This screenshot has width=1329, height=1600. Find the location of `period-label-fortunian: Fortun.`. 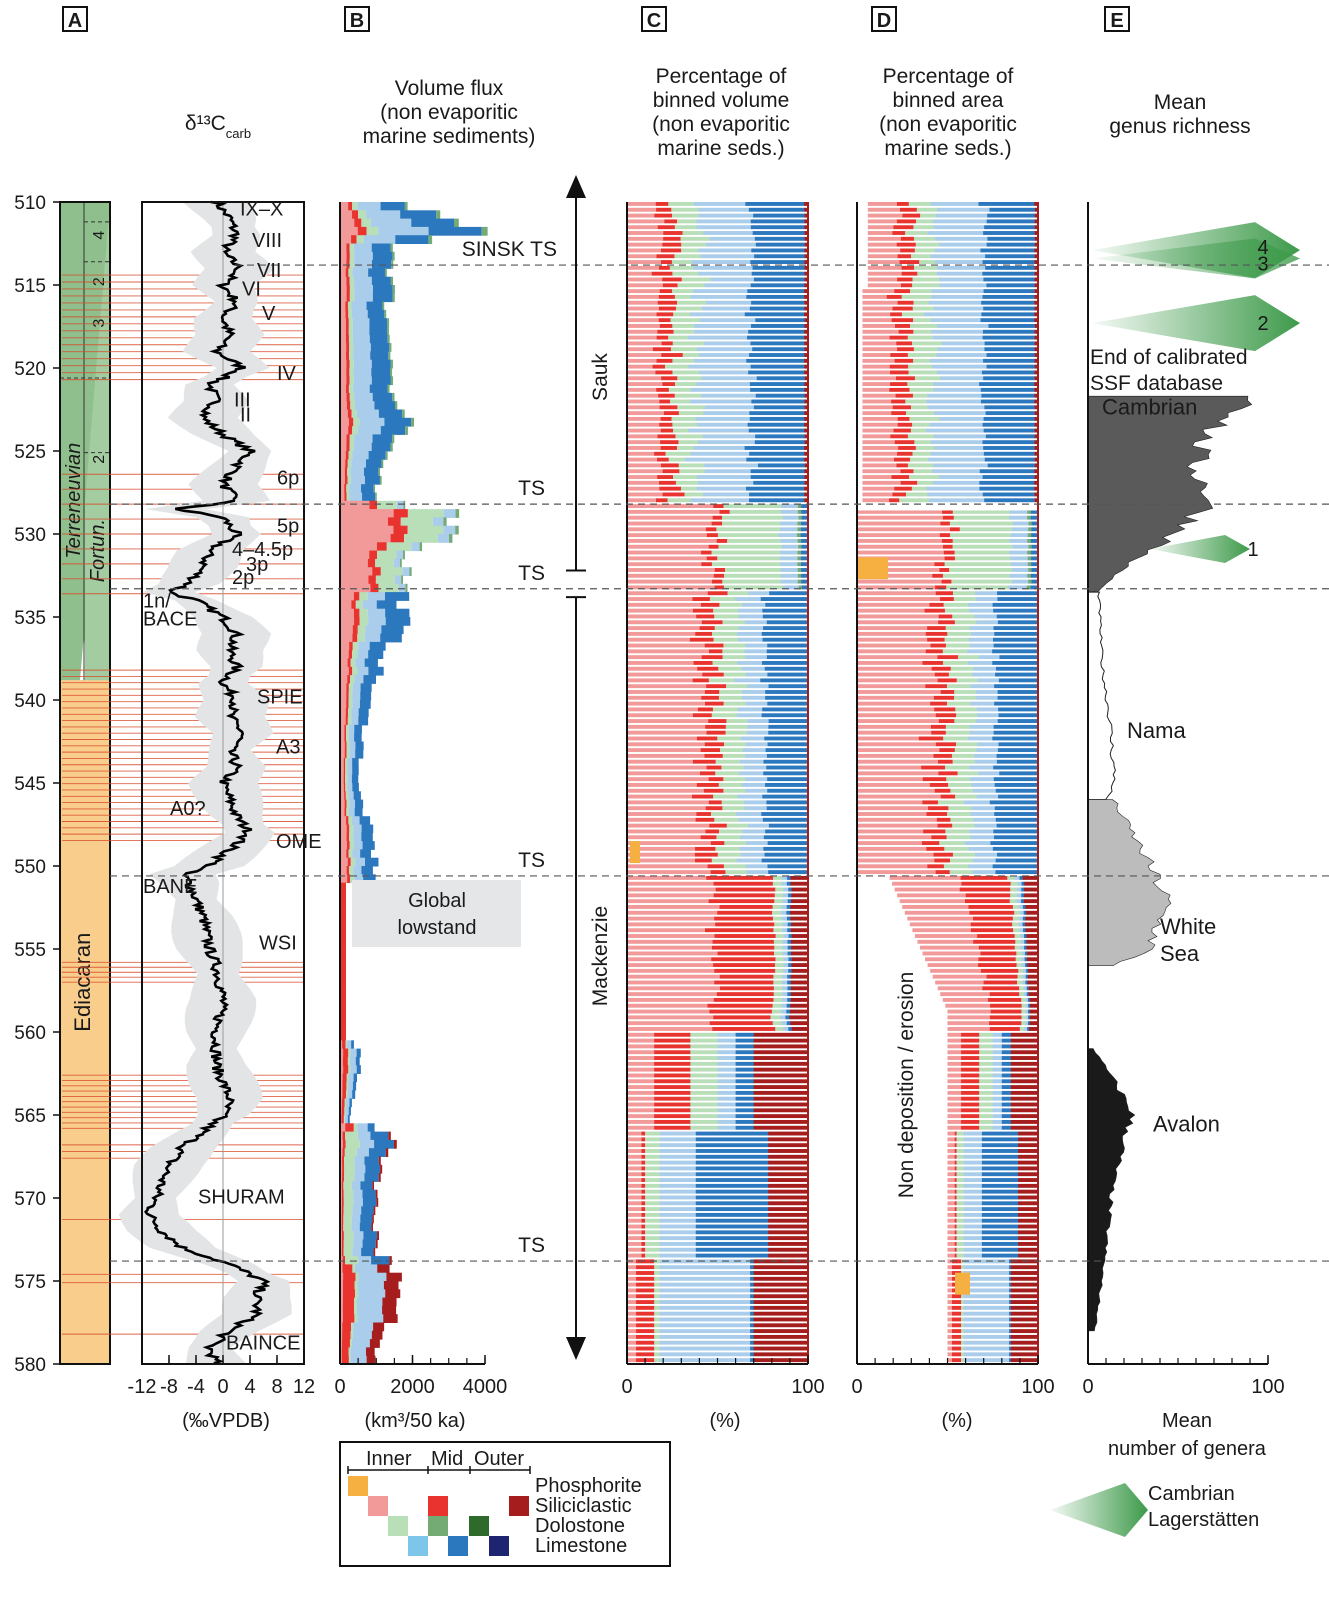

period-label-fortunian: Fortun. is located at coordinates (98, 550).